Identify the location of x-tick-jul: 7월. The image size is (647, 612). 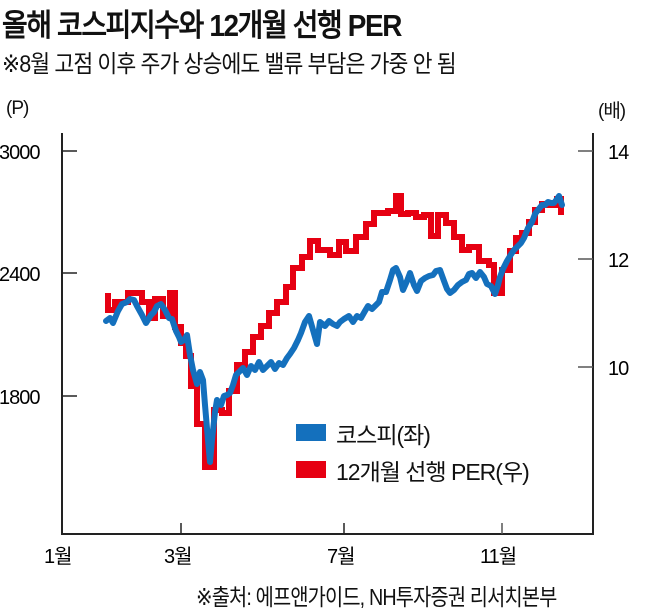
(341, 556).